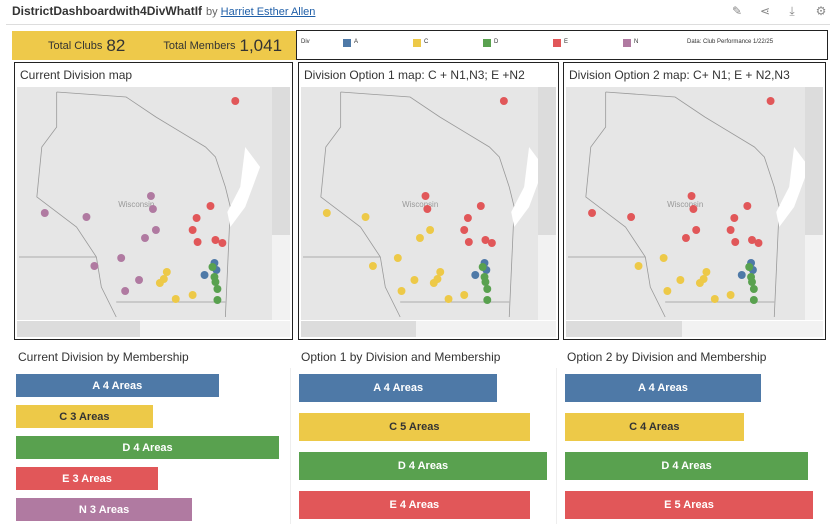  Describe the element at coordinates (654, 427) in the screenshot. I see `bar-c: C 4 Areas` at that location.